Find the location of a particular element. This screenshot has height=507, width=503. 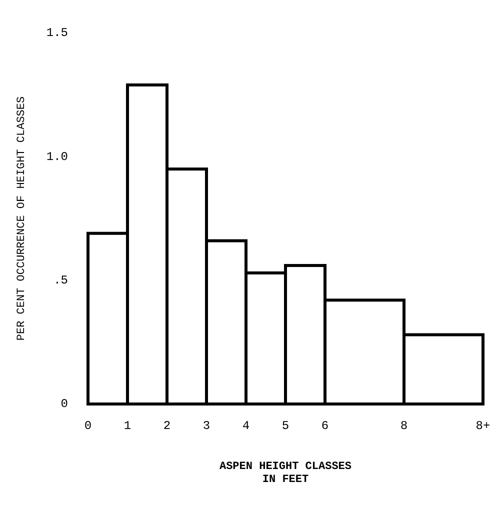

y-tick-label: 0 is located at coordinates (64, 404).